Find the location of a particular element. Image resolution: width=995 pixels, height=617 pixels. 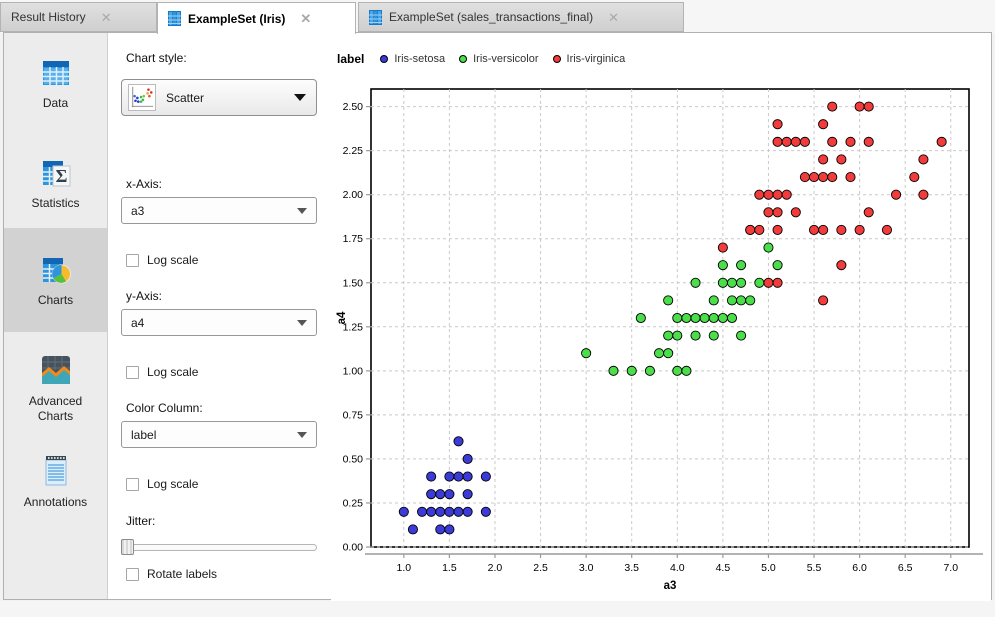

tab-exampleset-sales: ExampleSet (sales_transactions_final) ✕ is located at coordinates (521, 17).